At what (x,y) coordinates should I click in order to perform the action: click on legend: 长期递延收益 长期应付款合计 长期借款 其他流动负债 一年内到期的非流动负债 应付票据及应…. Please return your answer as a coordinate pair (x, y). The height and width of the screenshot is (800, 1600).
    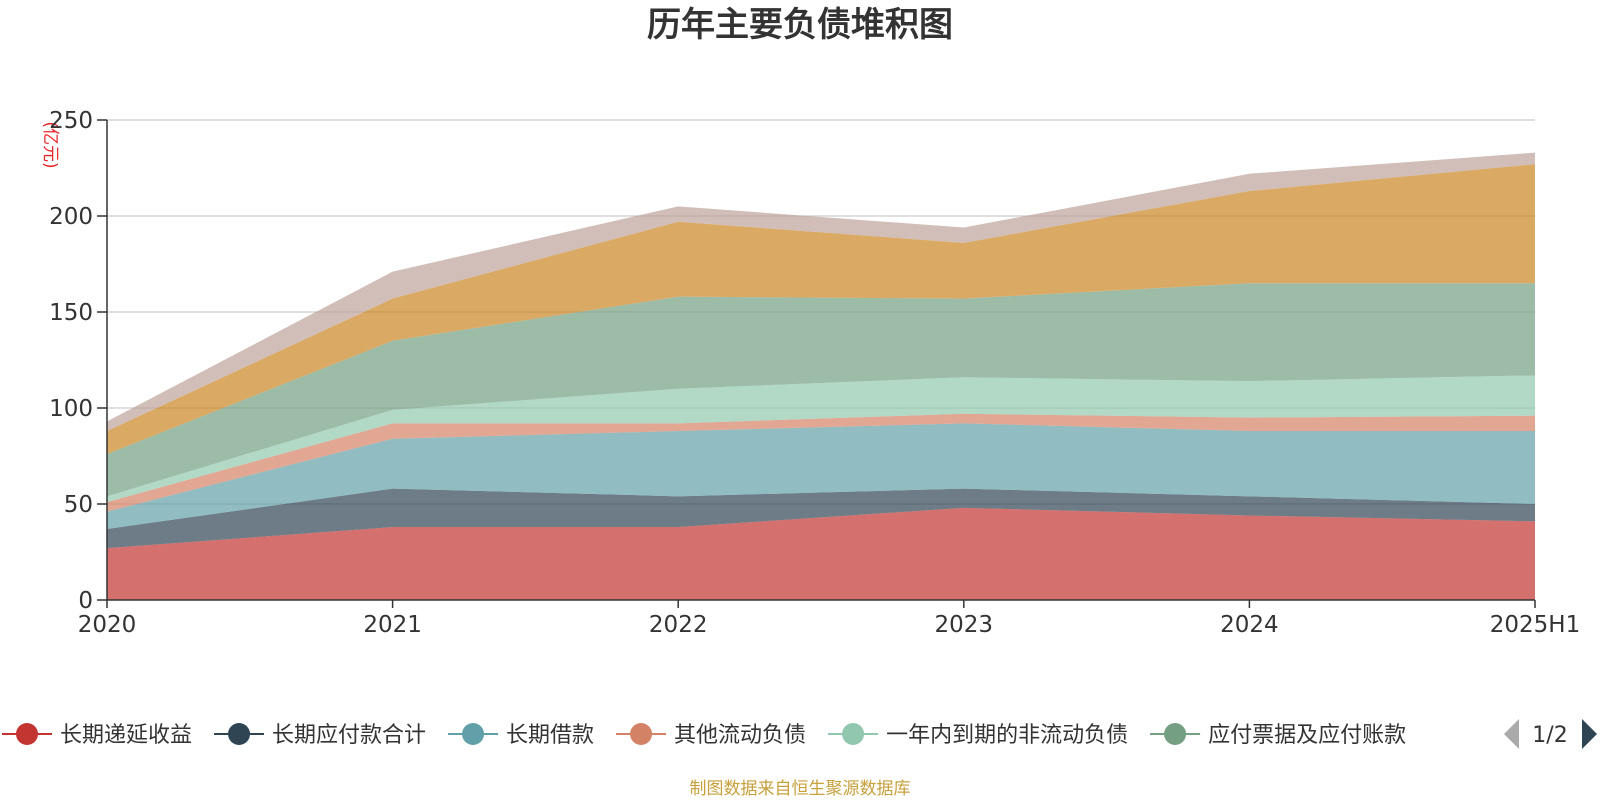
    Looking at the image, I should click on (704, 735).